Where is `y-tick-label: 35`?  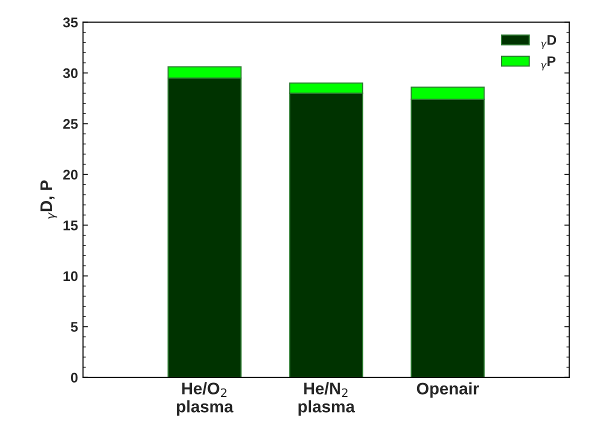
y-tick-label: 35 is located at coordinates (70, 23).